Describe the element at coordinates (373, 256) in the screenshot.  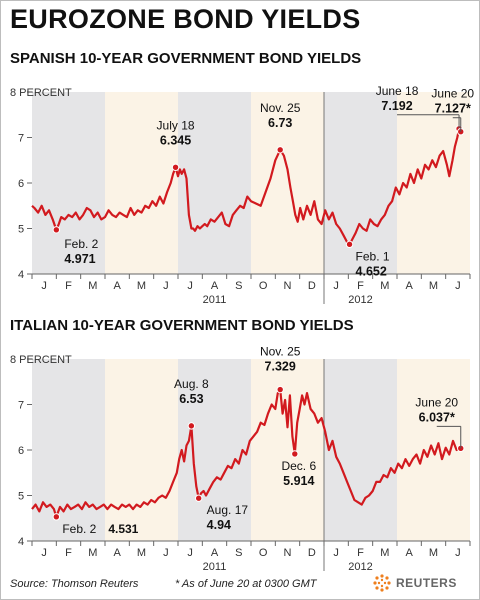
I see `annotation-label: Feb. 1` at that location.